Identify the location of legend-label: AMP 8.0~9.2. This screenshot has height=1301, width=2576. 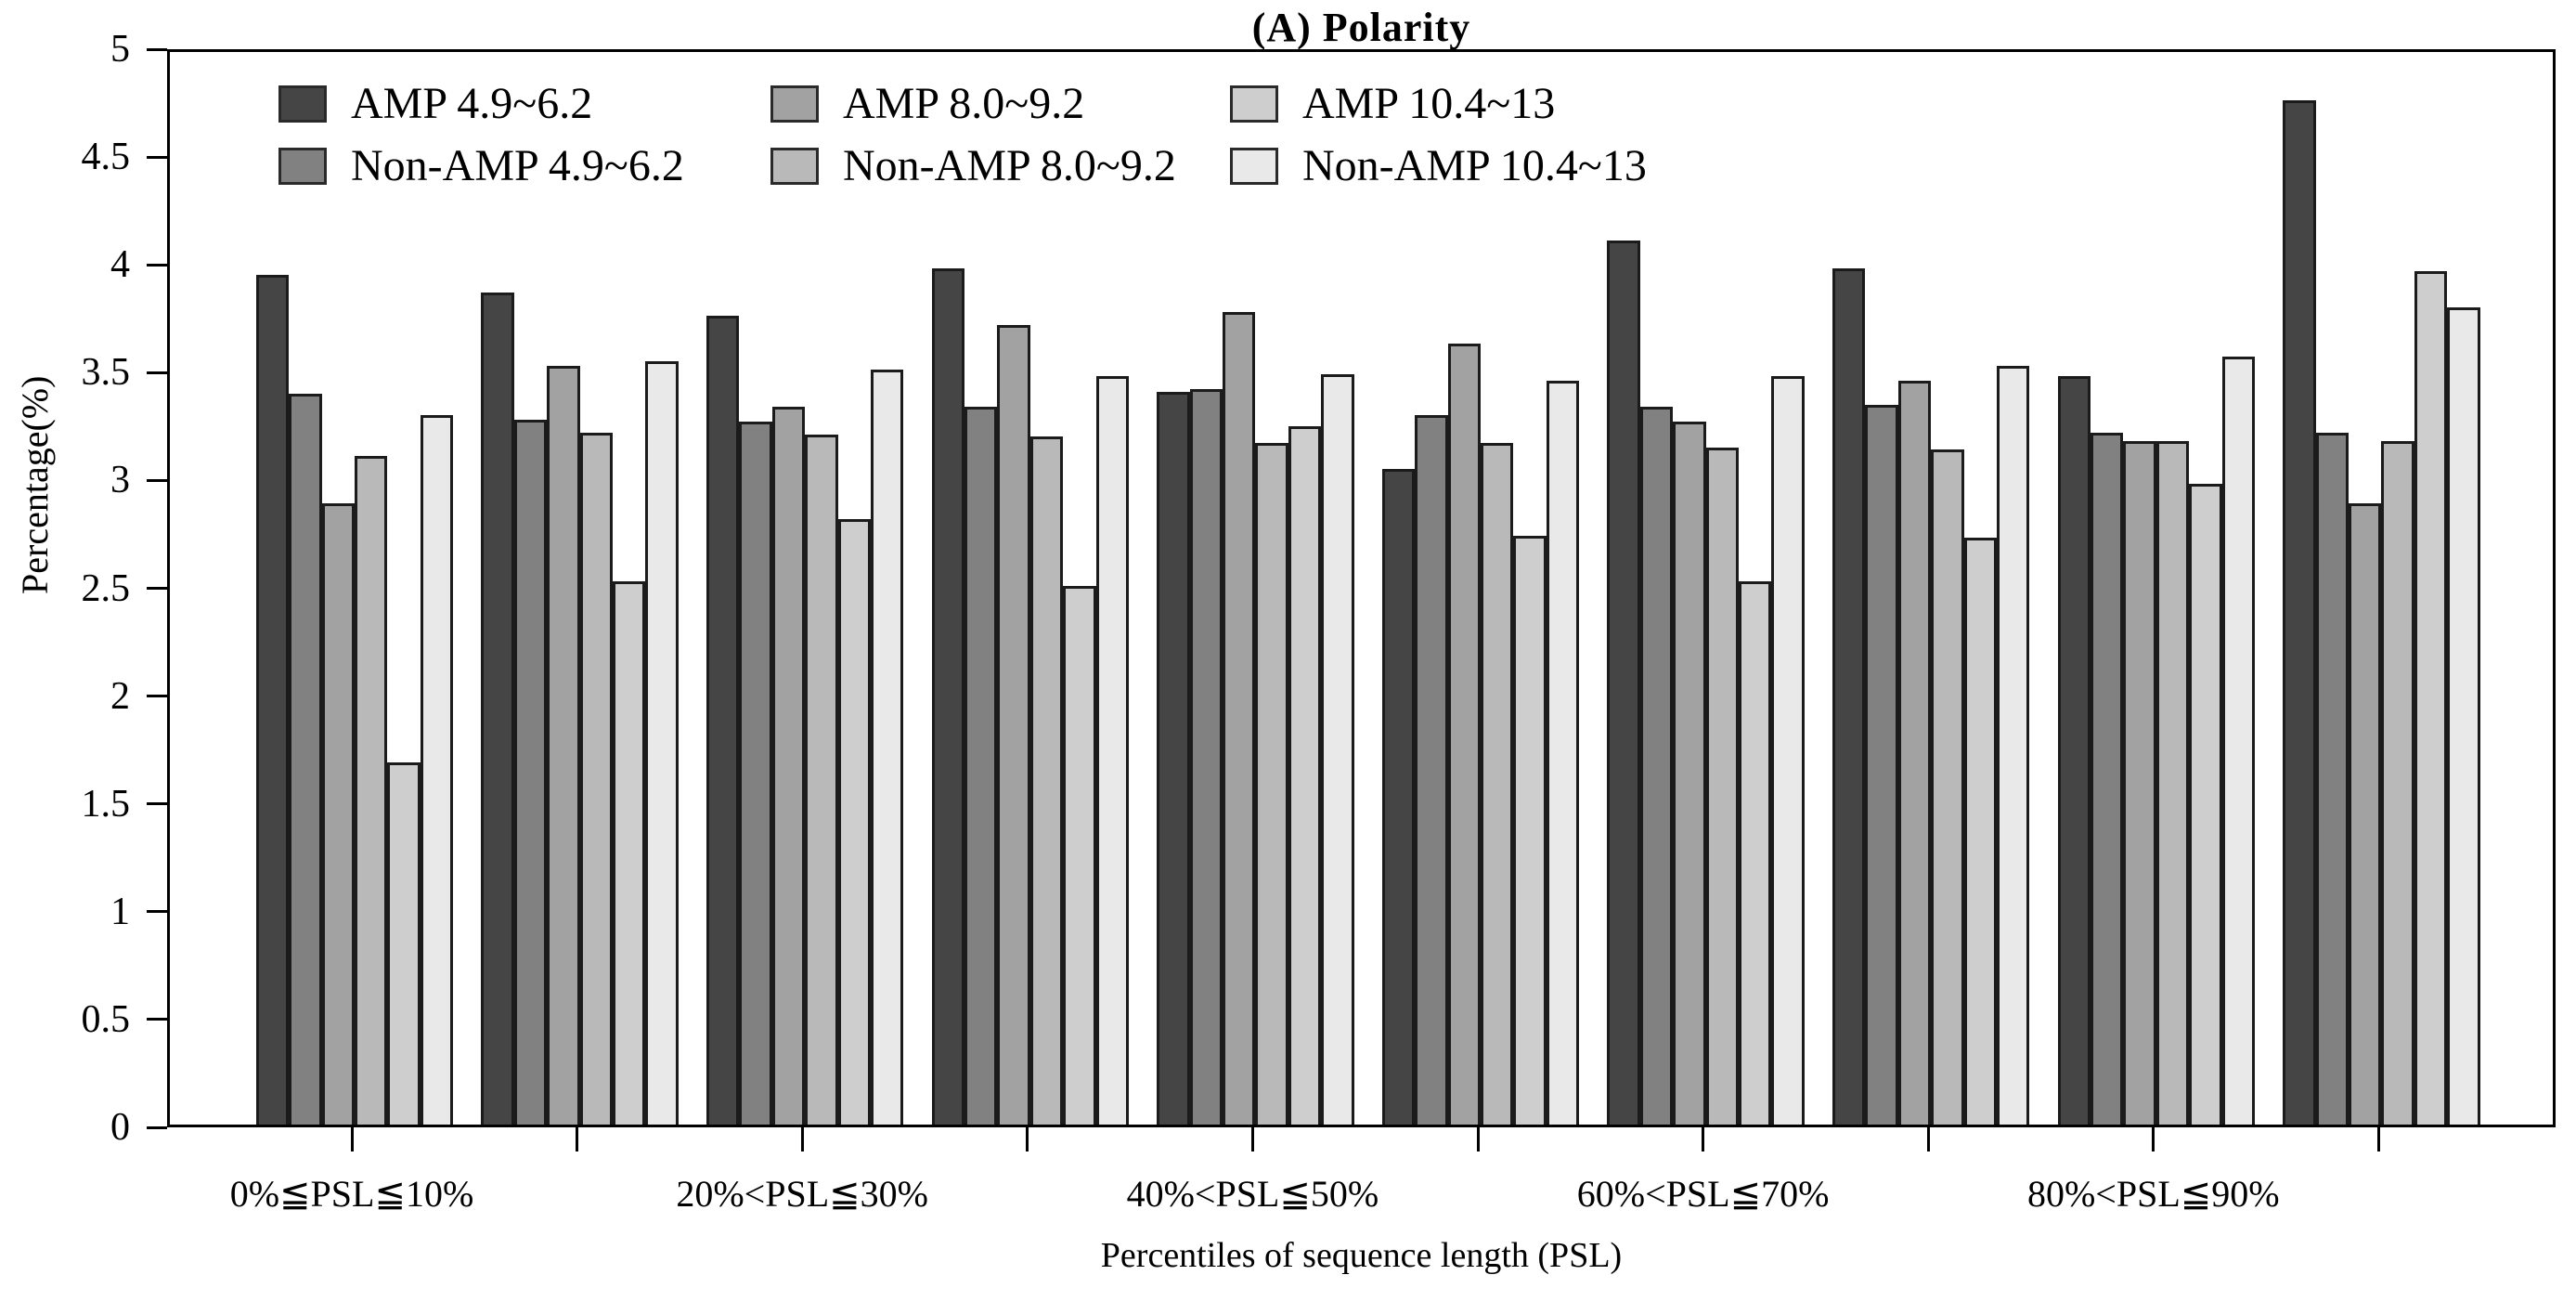
(964, 103).